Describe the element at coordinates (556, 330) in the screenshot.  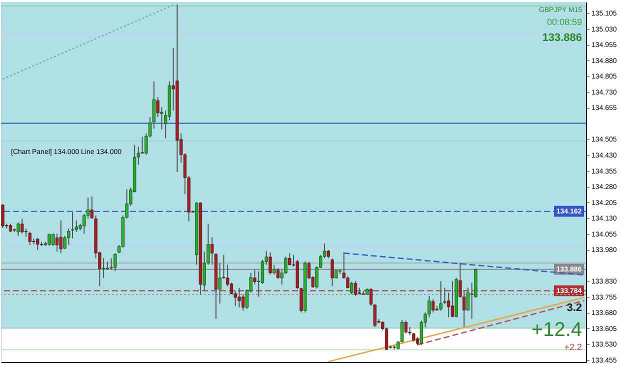
I see `annotation: +12.4` at that location.